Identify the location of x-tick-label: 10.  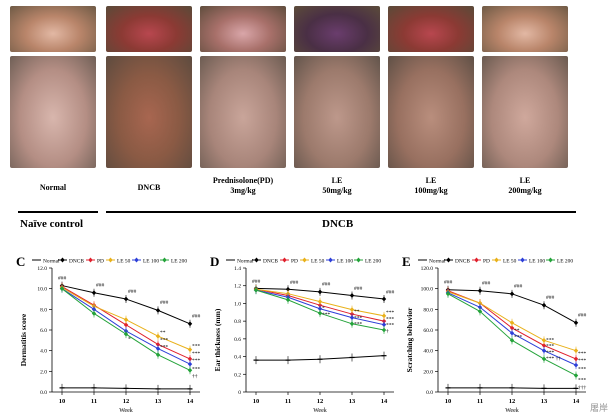
(62, 401).